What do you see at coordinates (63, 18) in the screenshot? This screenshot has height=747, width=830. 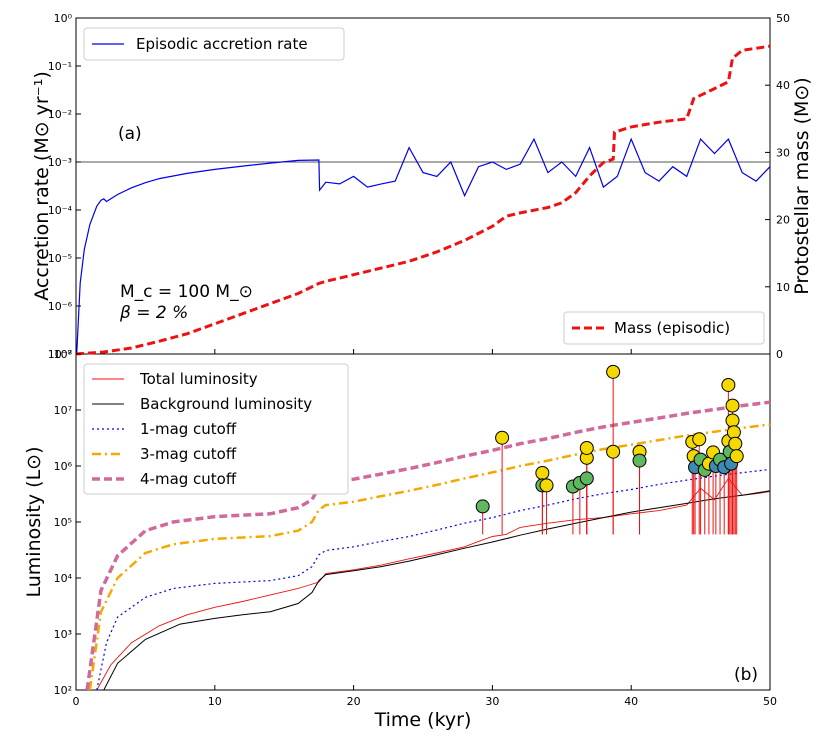 I see `y-tick-a-left-label-7: 10⁰` at bounding box center [63, 18].